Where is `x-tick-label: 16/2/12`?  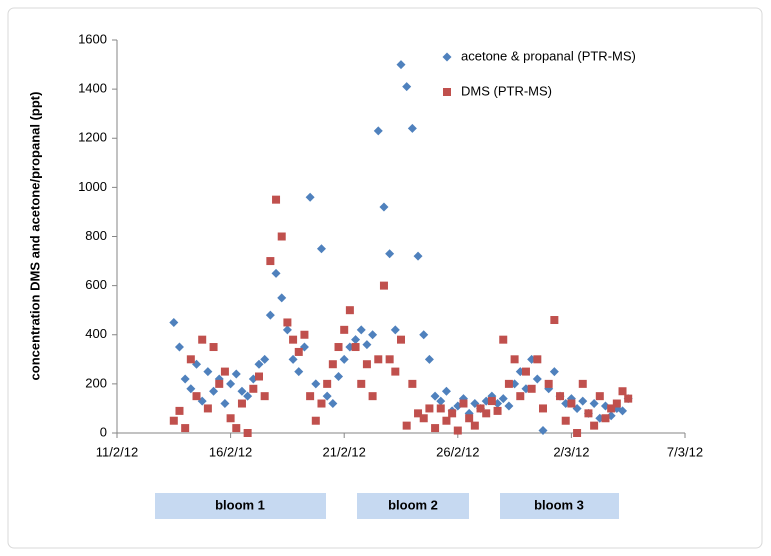 x-tick-label: 16/2/12 is located at coordinates (230, 451).